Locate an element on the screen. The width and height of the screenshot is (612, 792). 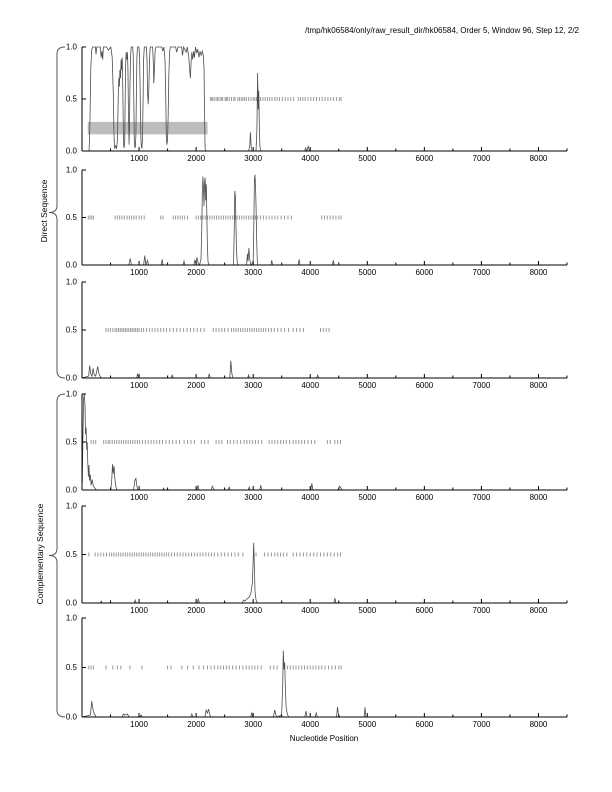
shaded-region is located at coordinates (147, 128).